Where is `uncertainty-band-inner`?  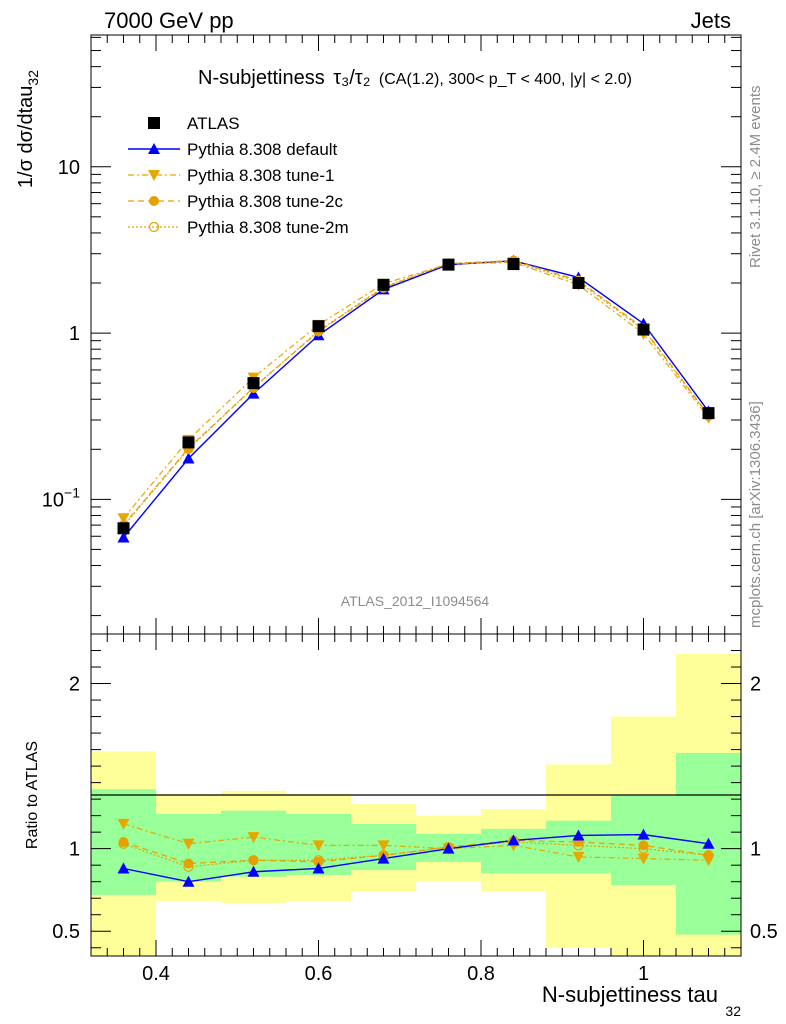
uncertainty-band-inner is located at coordinates (253, 843).